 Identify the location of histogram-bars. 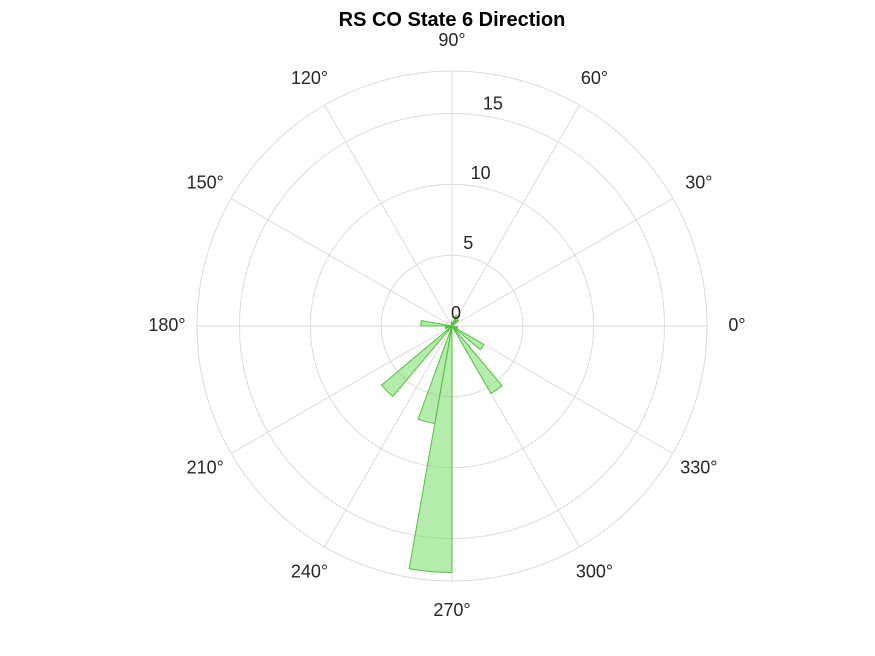
(441, 444).